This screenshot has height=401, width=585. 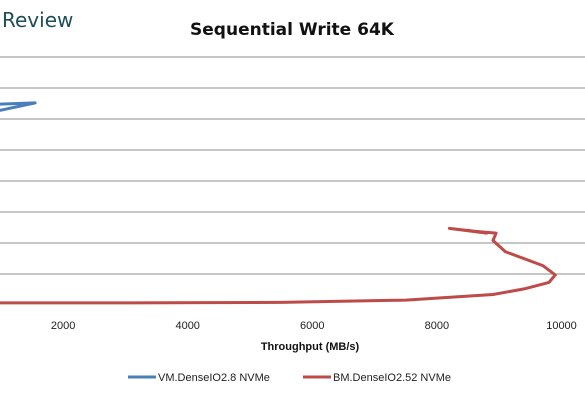 What do you see at coordinates (392, 378) in the screenshot?
I see `legend-label-2: BM.DenseIO2.52 NVMe` at bounding box center [392, 378].